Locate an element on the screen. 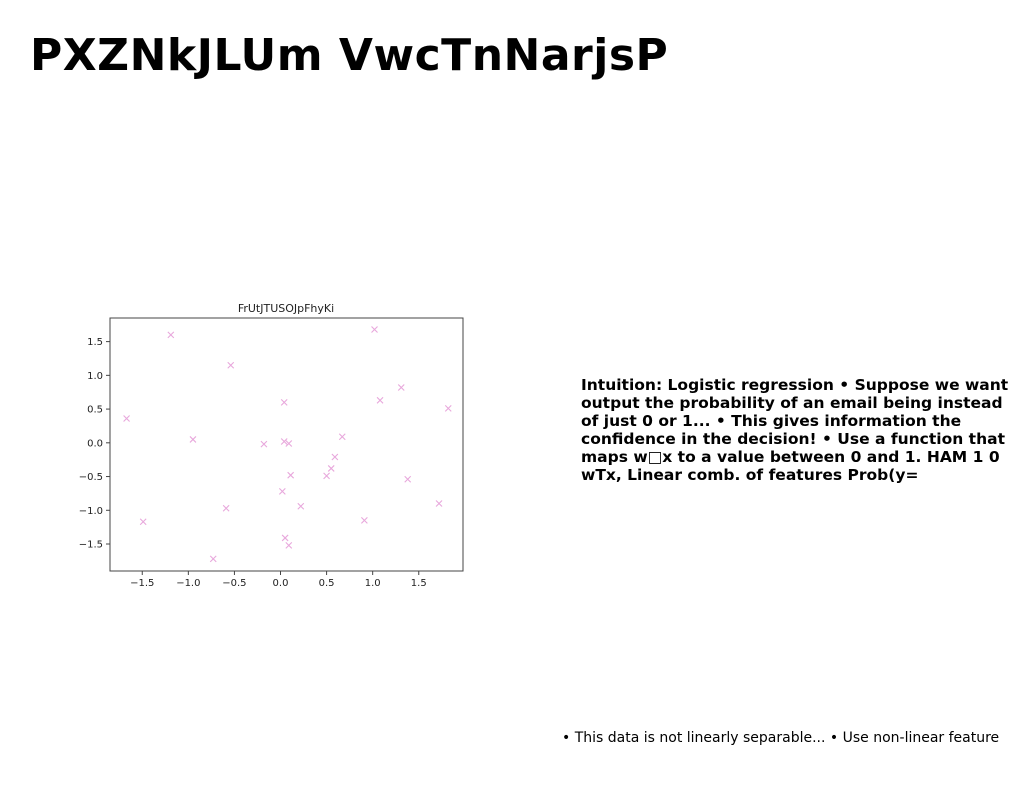 The width and height of the screenshot is (1024, 788). y-axis-ticks: −1.5 −1.0 −0.5 0.0 0.5 1.0 1.5 is located at coordinates (94, 444).